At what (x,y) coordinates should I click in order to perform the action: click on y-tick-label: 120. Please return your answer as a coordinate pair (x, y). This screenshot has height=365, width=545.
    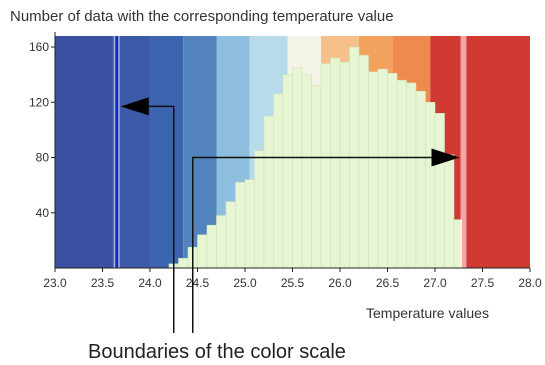
    Looking at the image, I should click on (39, 102).